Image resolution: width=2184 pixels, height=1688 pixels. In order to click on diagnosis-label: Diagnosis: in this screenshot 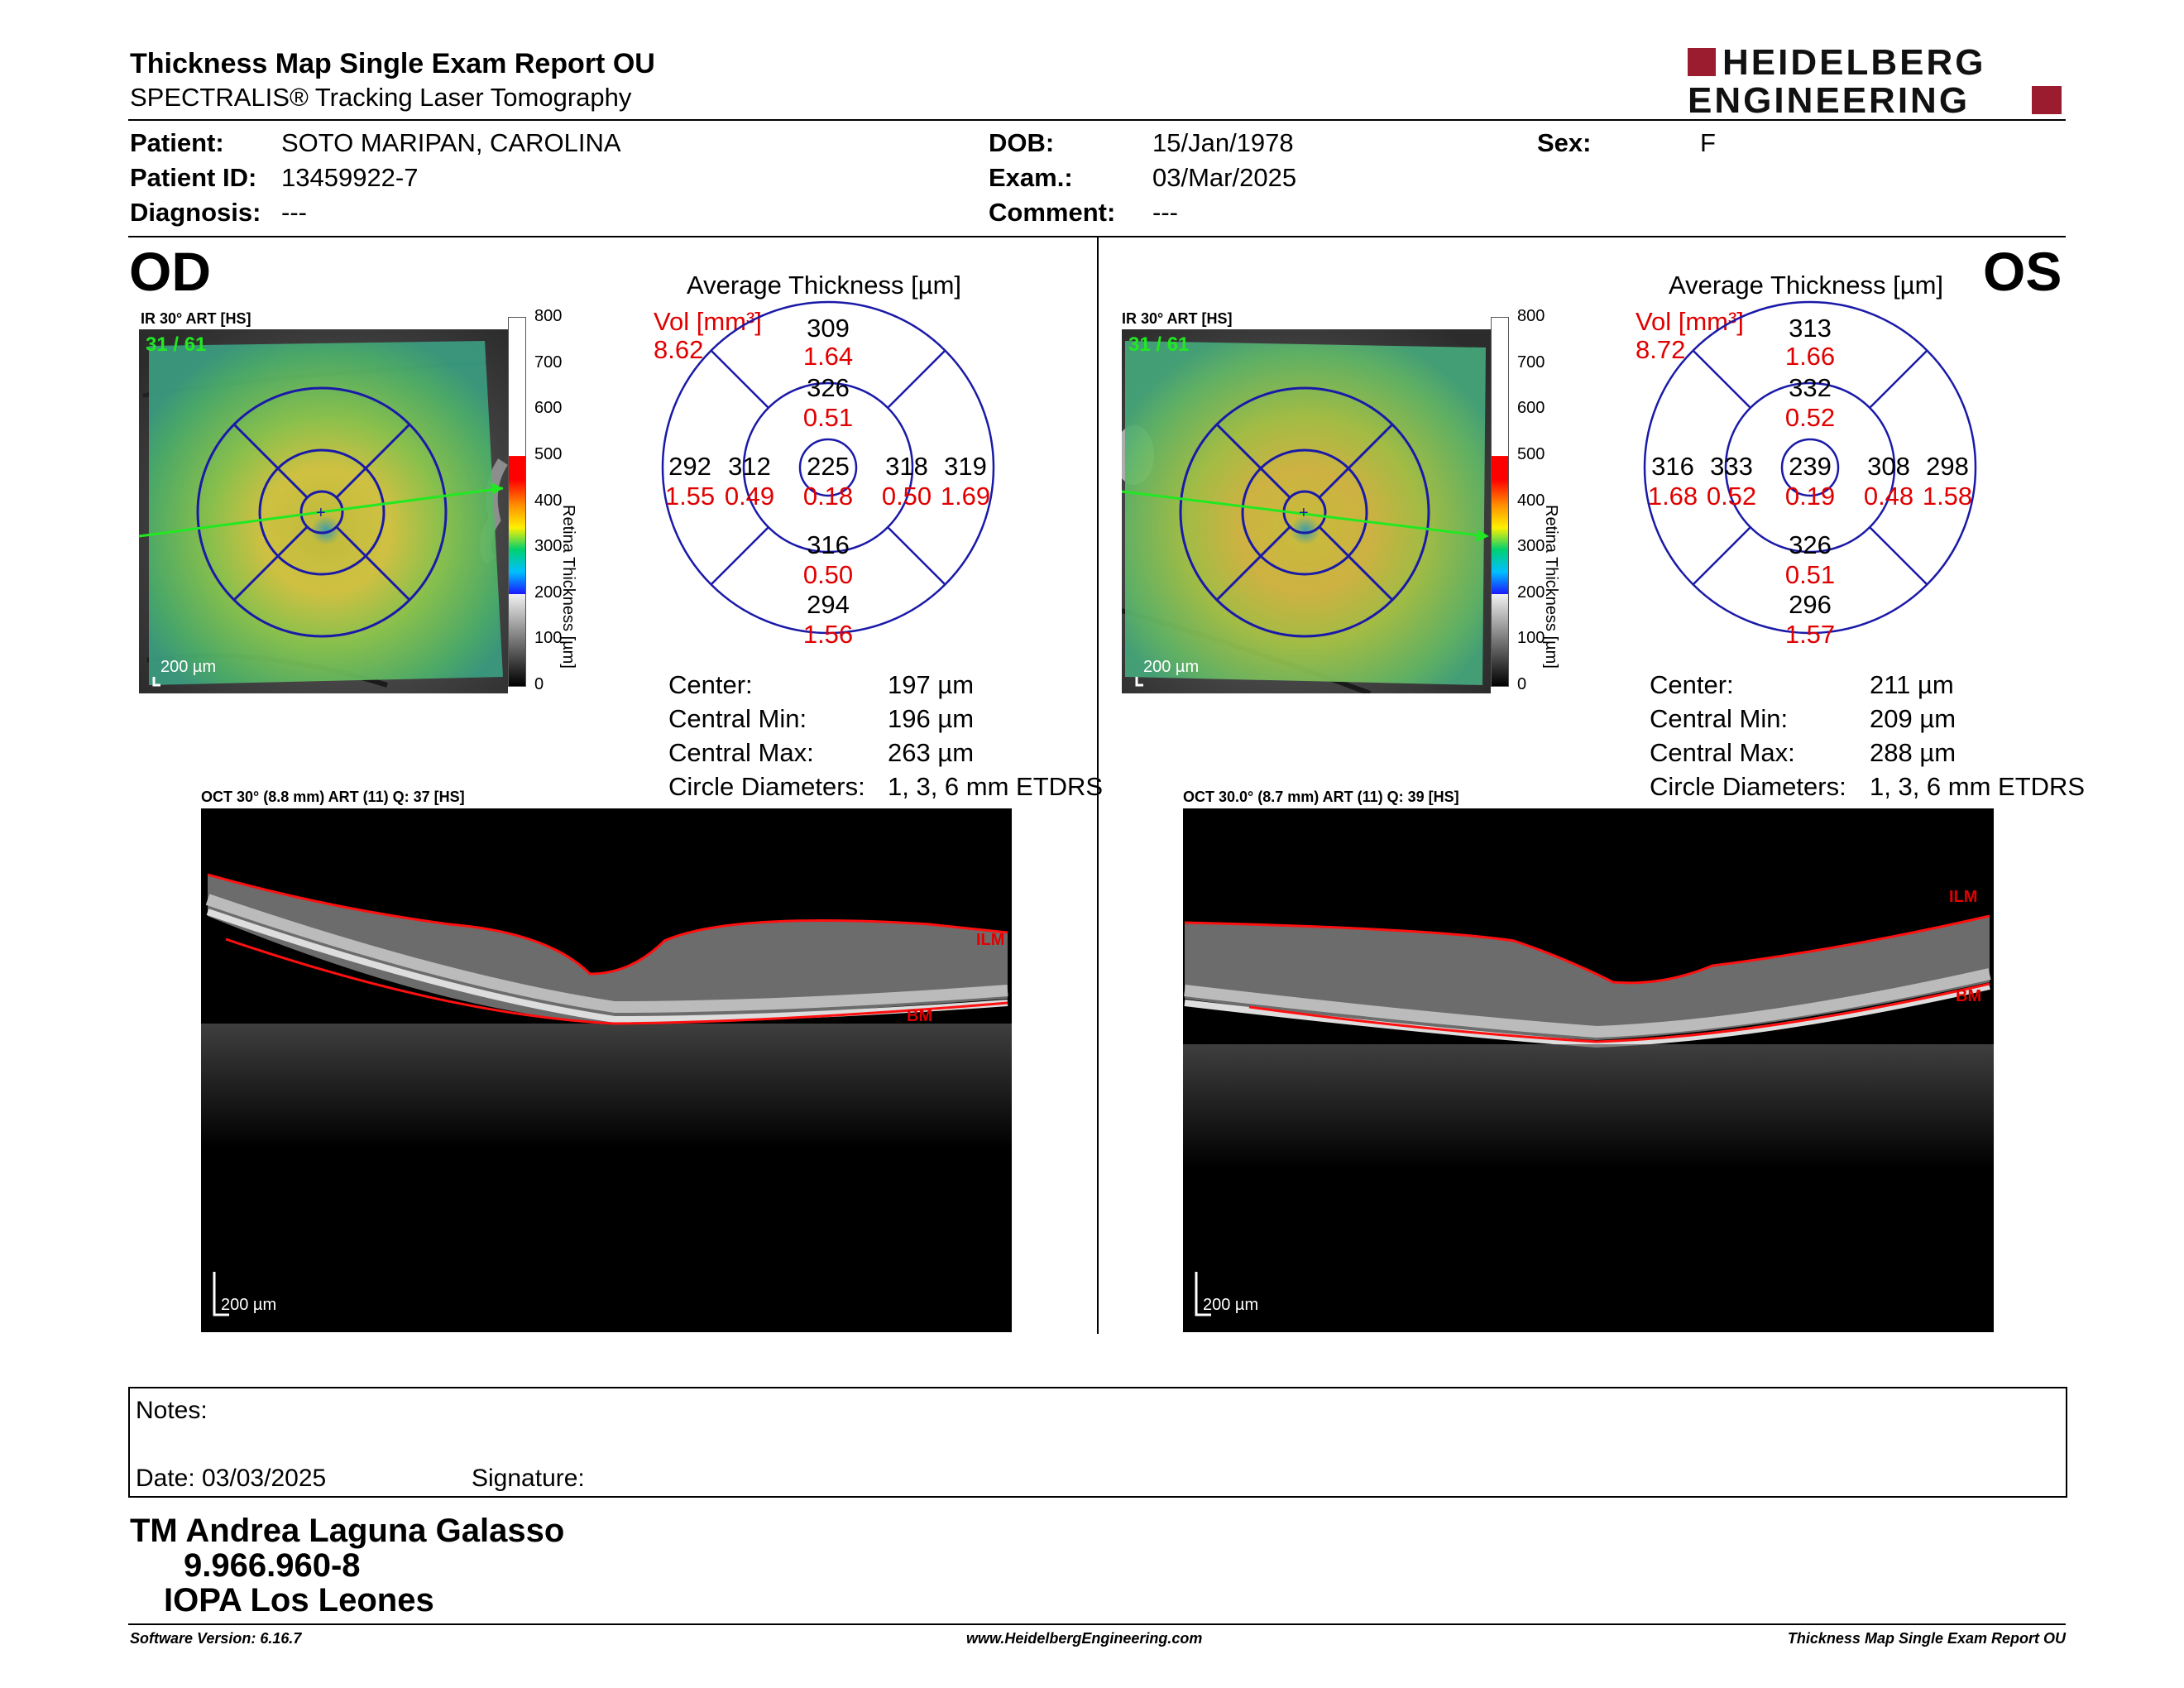, I will do `click(195, 212)`.